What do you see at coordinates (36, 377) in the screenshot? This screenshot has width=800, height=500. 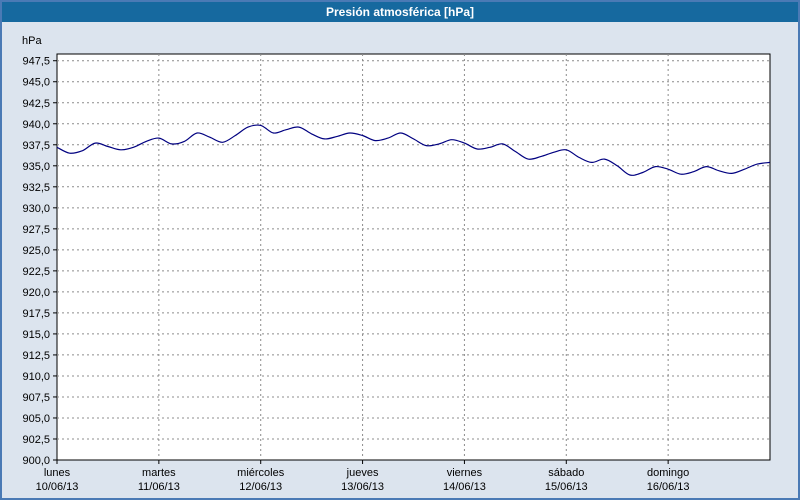 I see `y-tick-label: 910,0` at bounding box center [36, 377].